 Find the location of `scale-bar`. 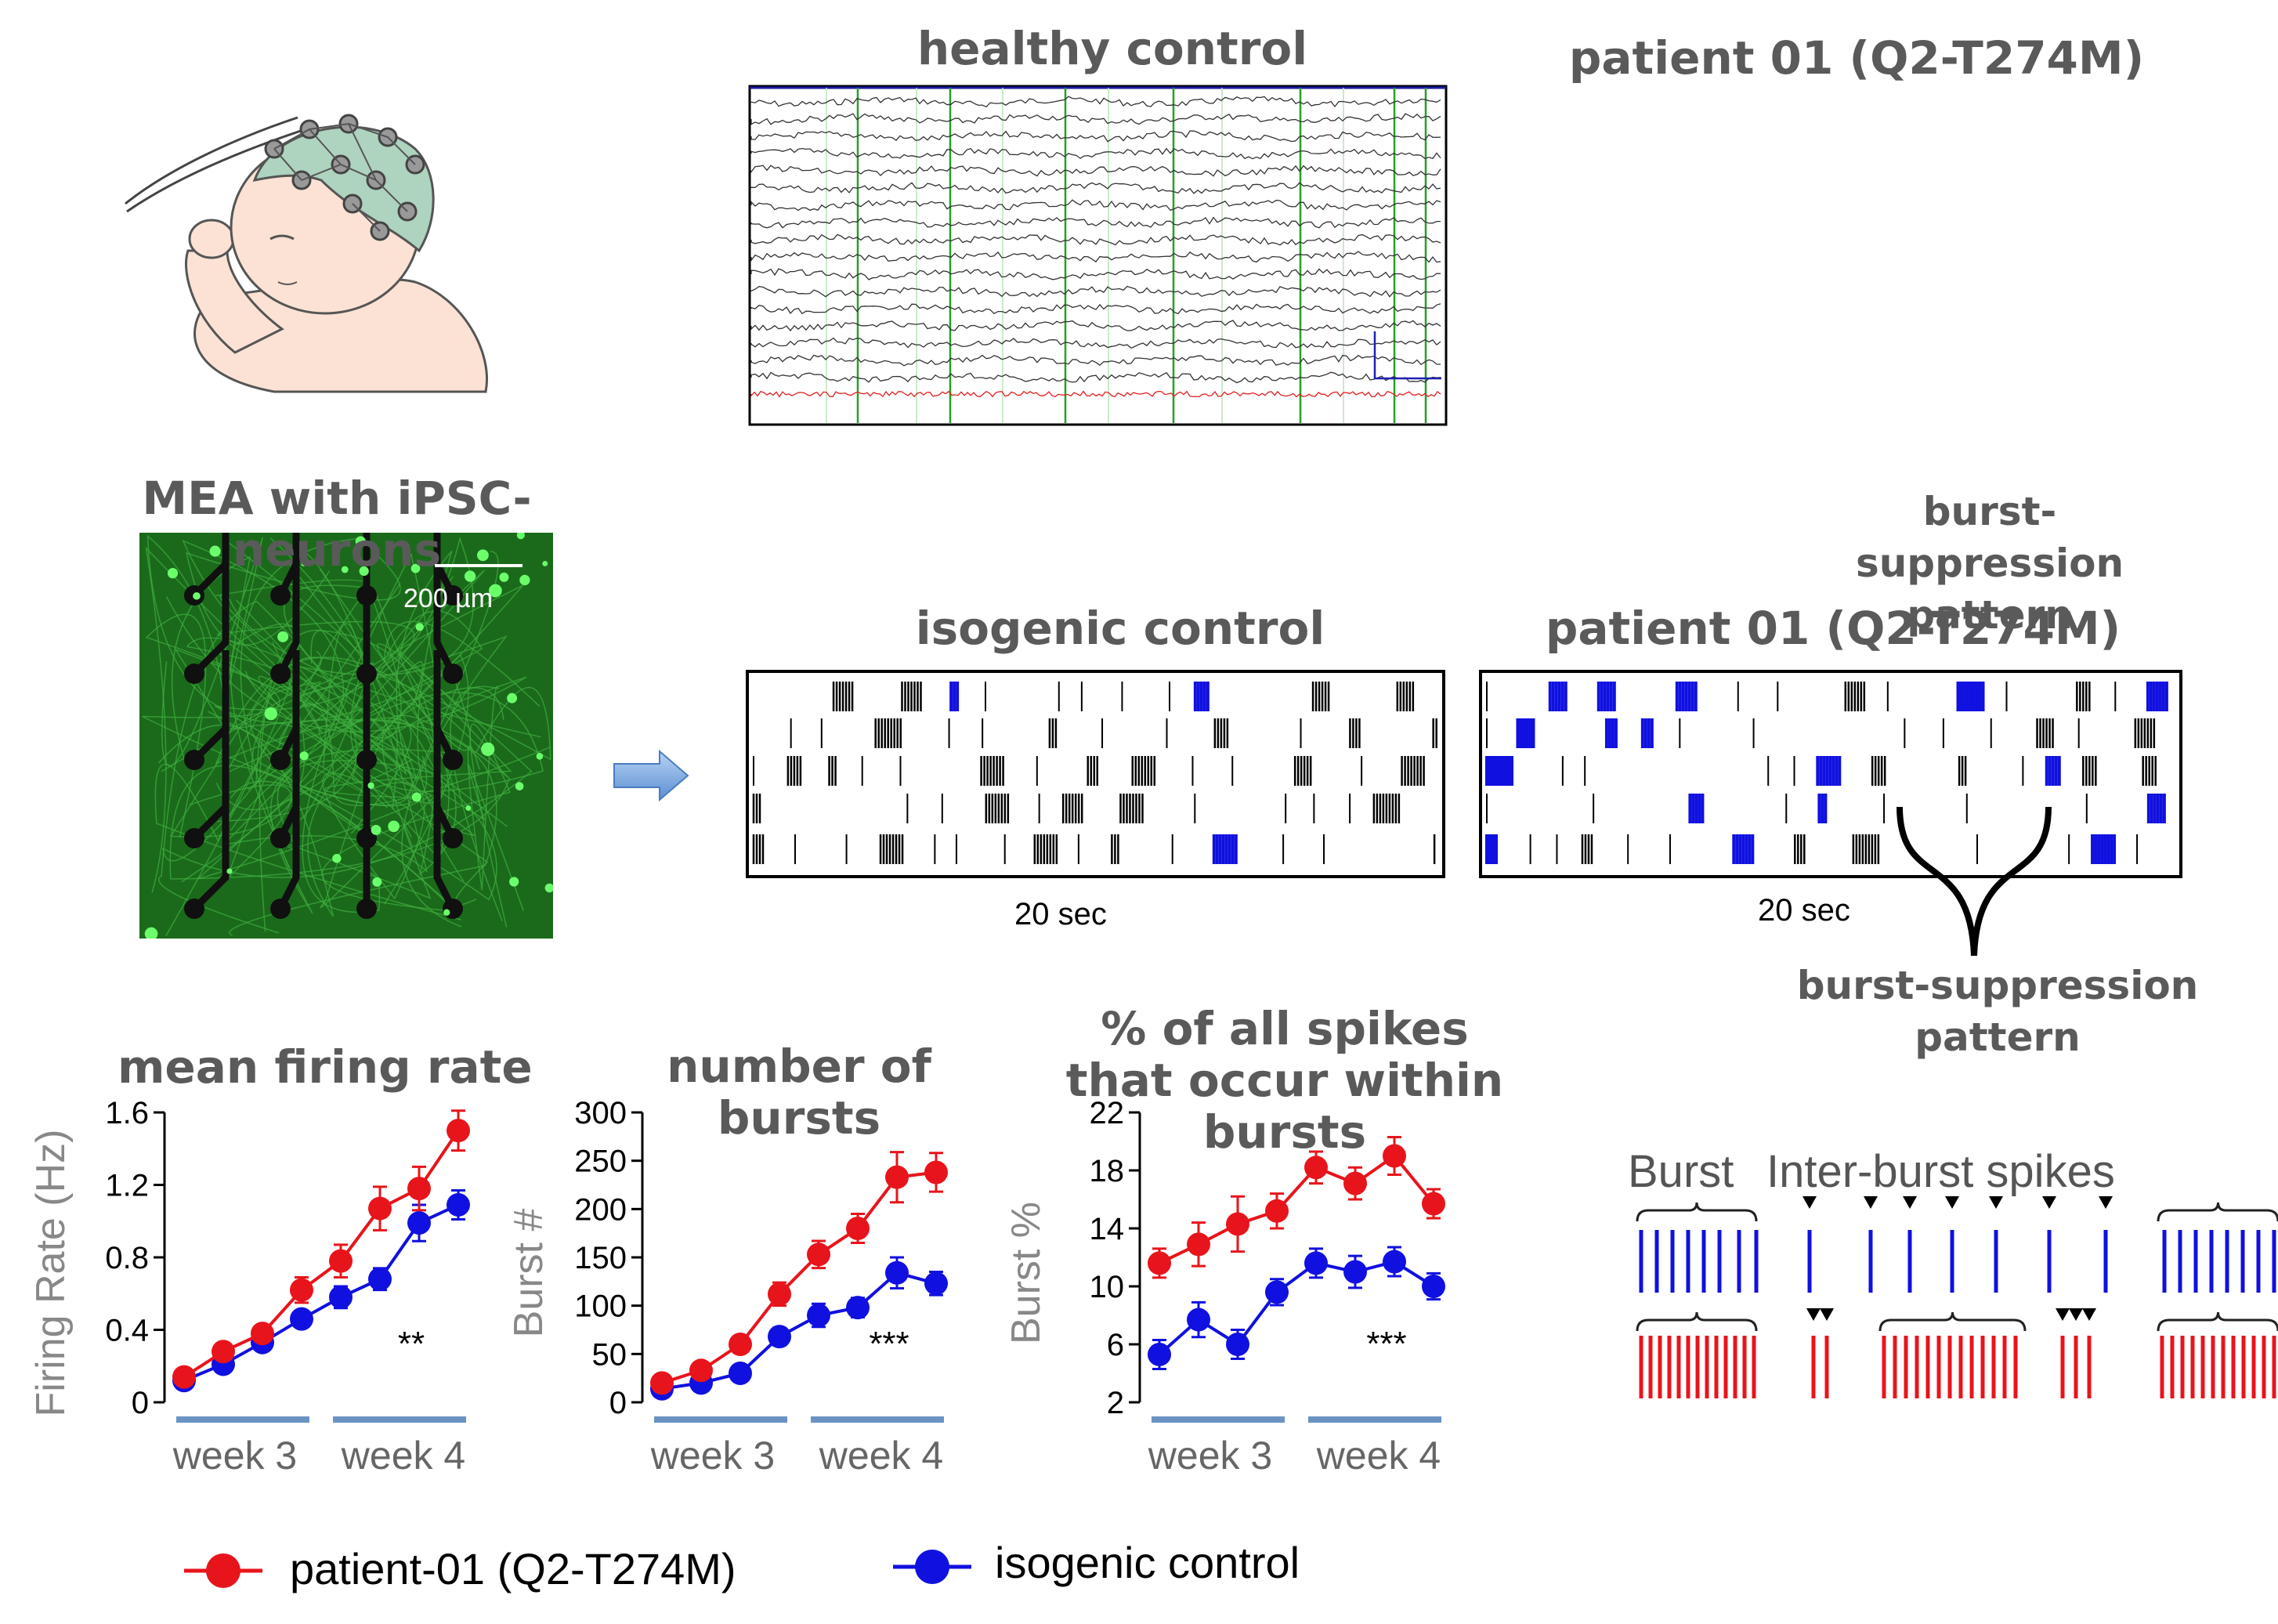

scale-bar is located at coordinates (478, 565).